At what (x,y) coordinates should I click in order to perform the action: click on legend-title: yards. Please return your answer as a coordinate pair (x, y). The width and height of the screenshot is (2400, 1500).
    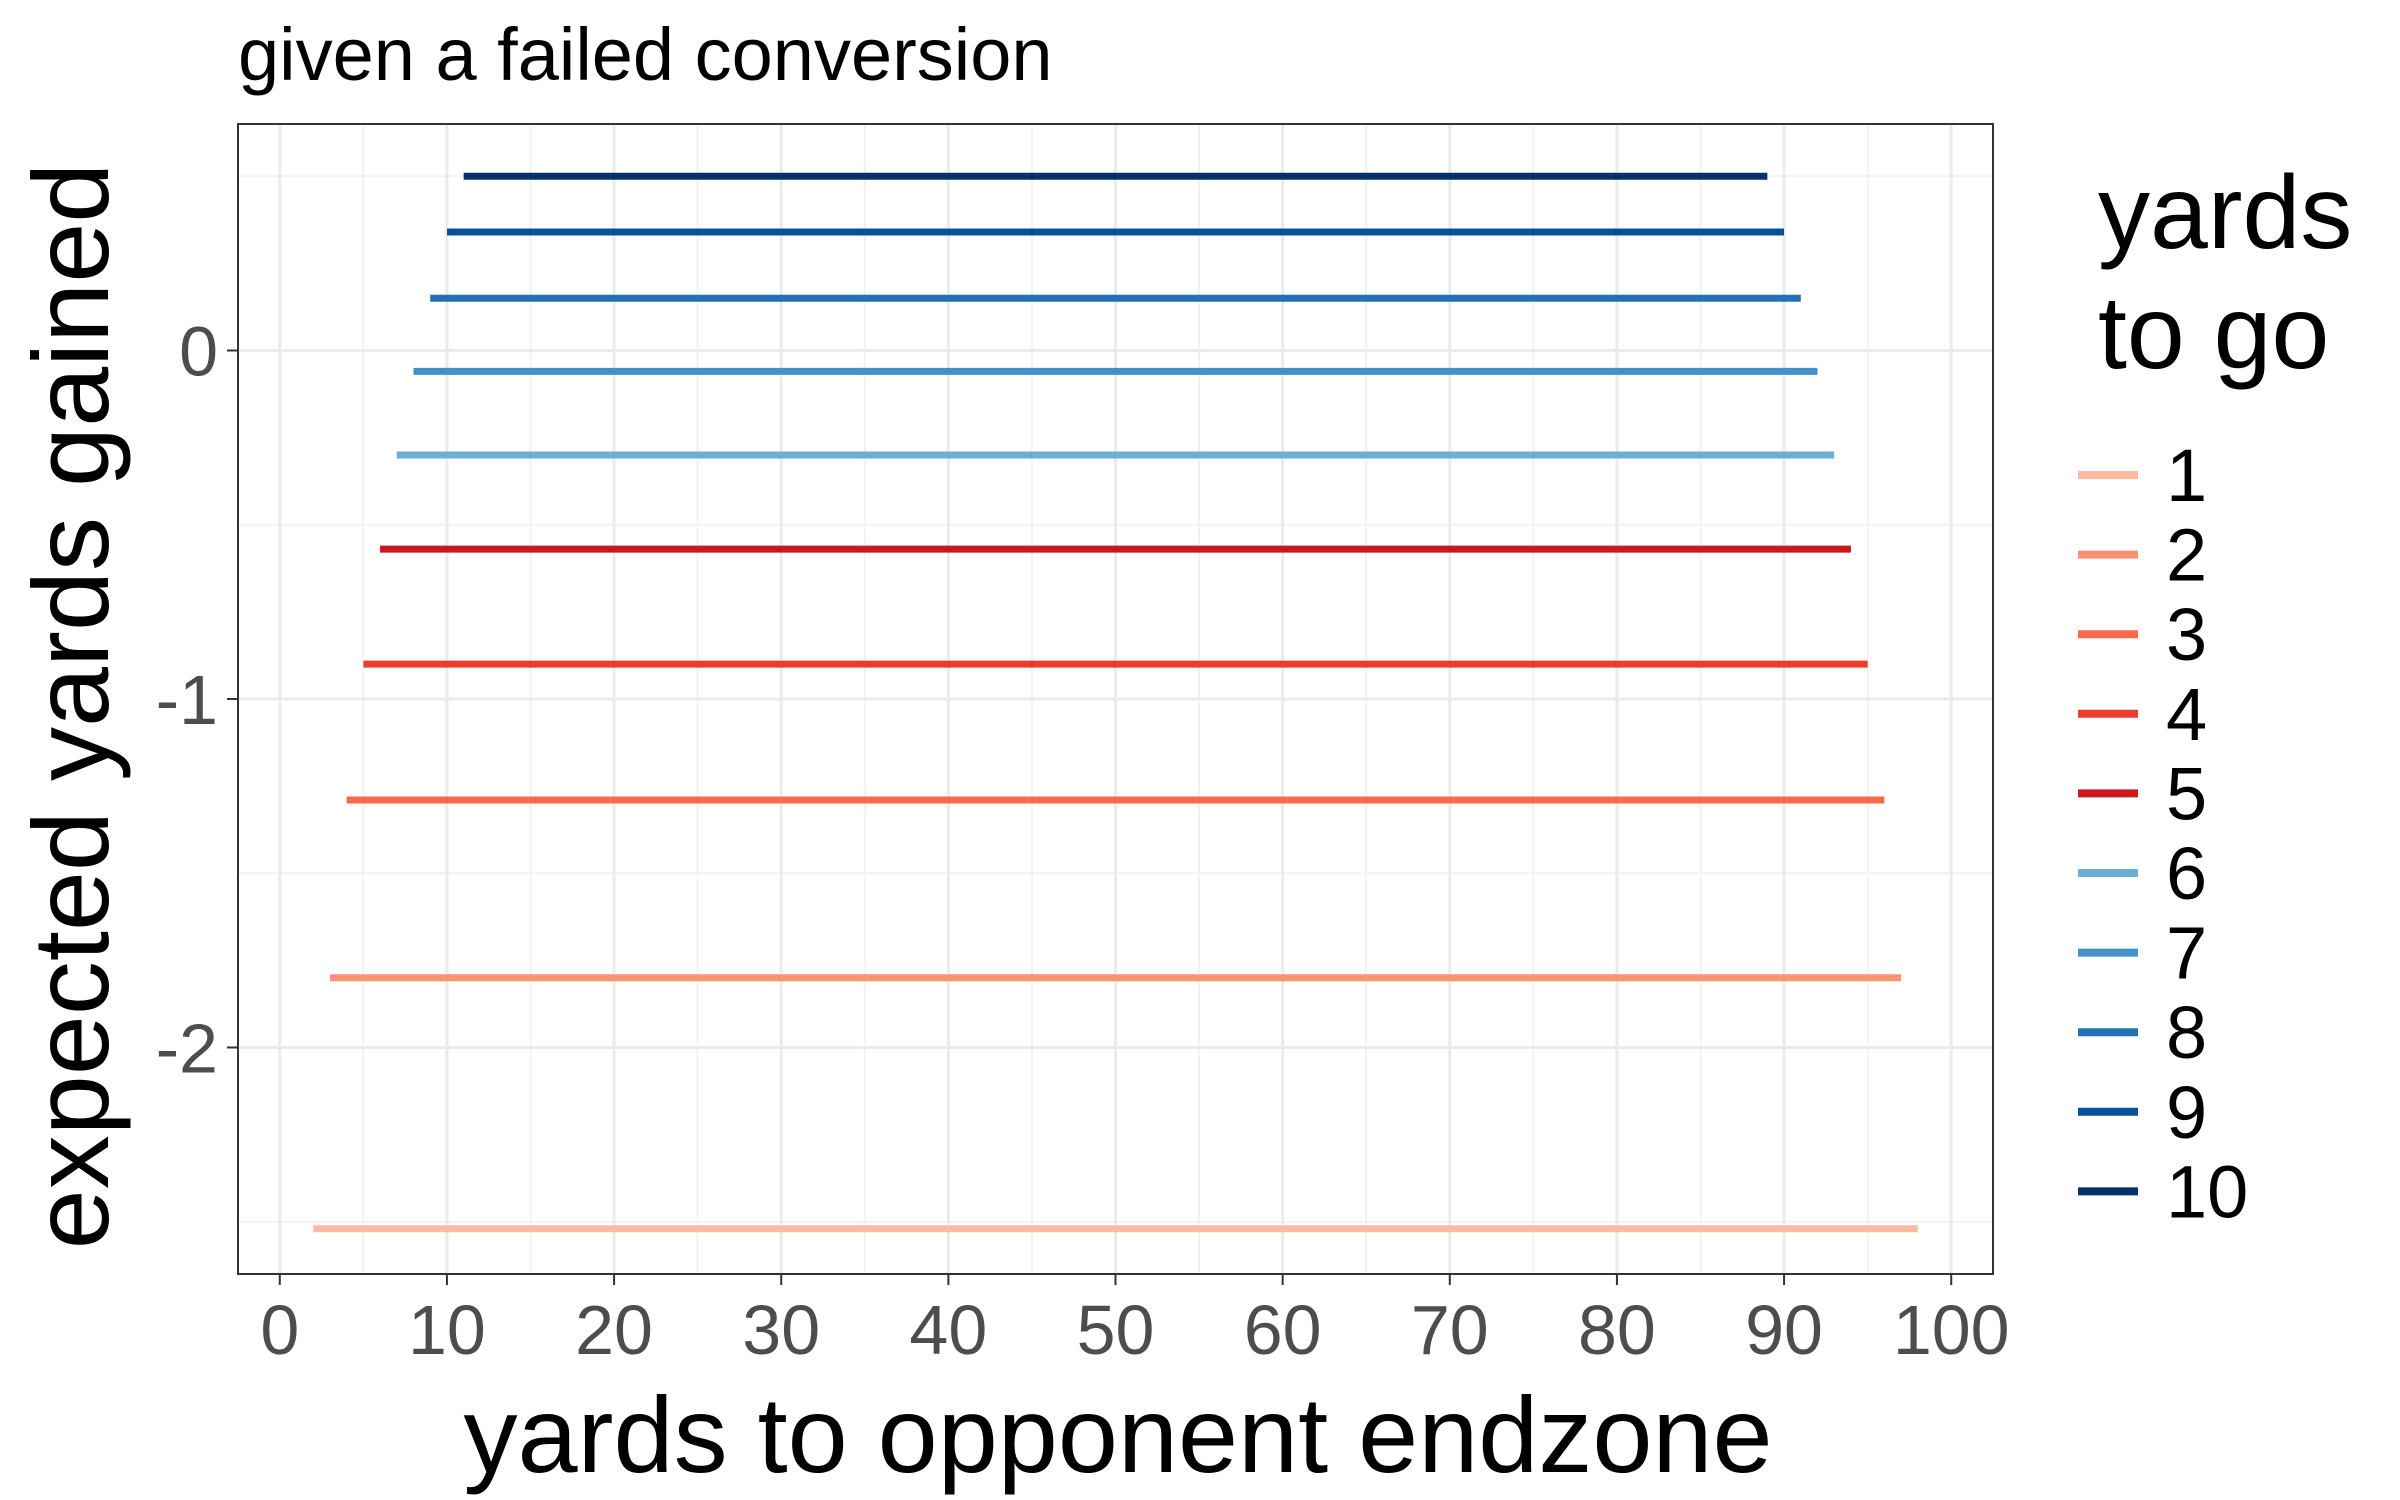
    Looking at the image, I should click on (2225, 213).